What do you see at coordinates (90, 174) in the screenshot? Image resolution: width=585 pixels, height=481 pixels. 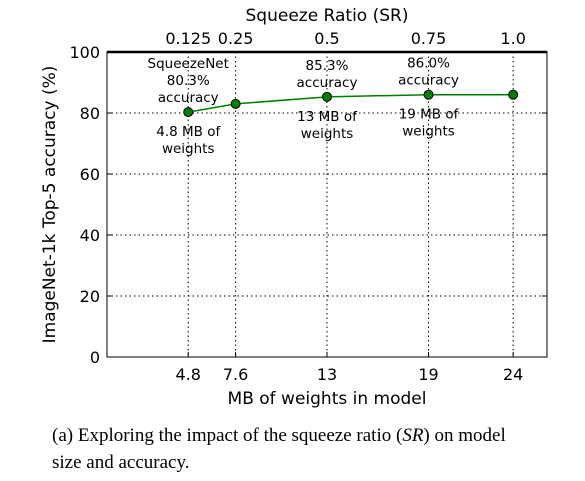 I see `y-tick-label: 60` at bounding box center [90, 174].